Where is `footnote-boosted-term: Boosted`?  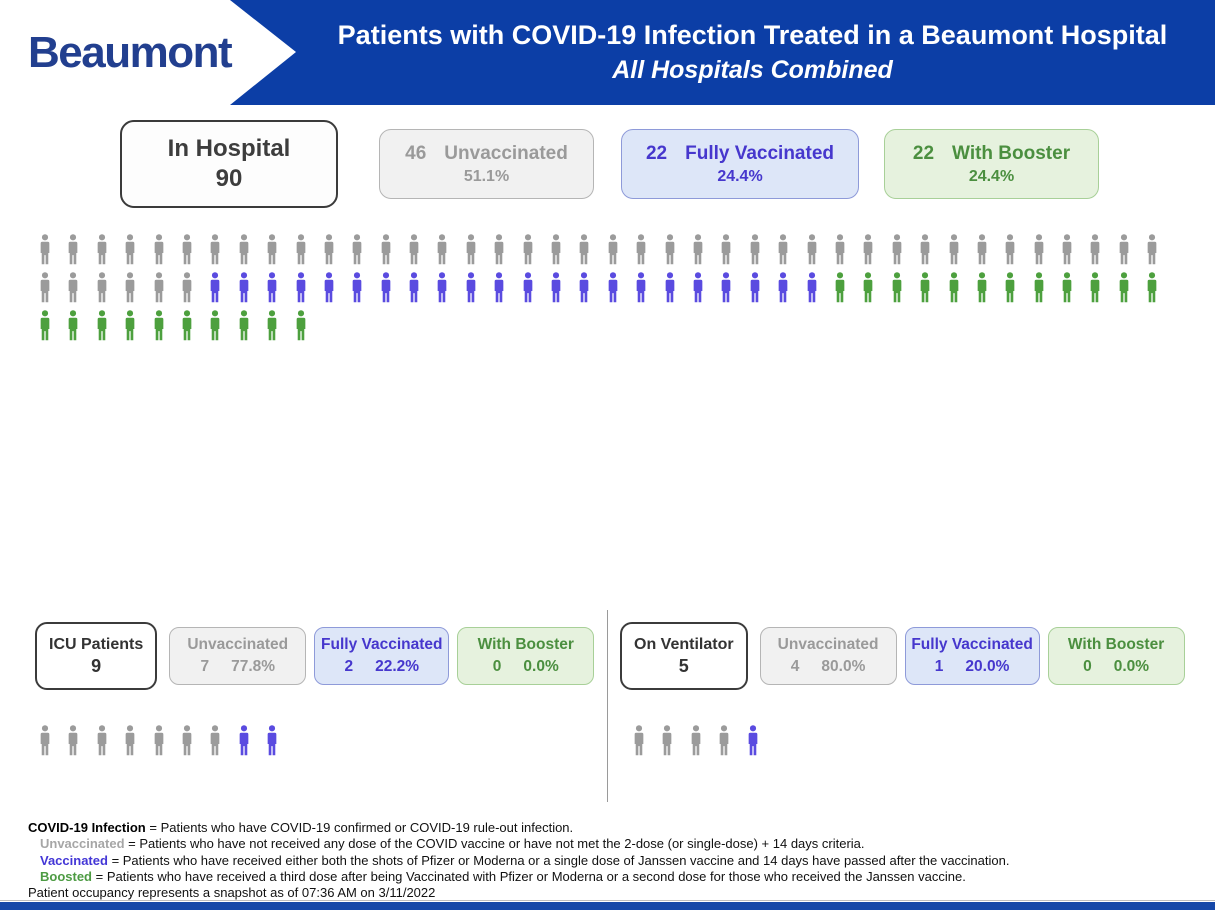 footnote-boosted-term: Boosted is located at coordinates (66, 876).